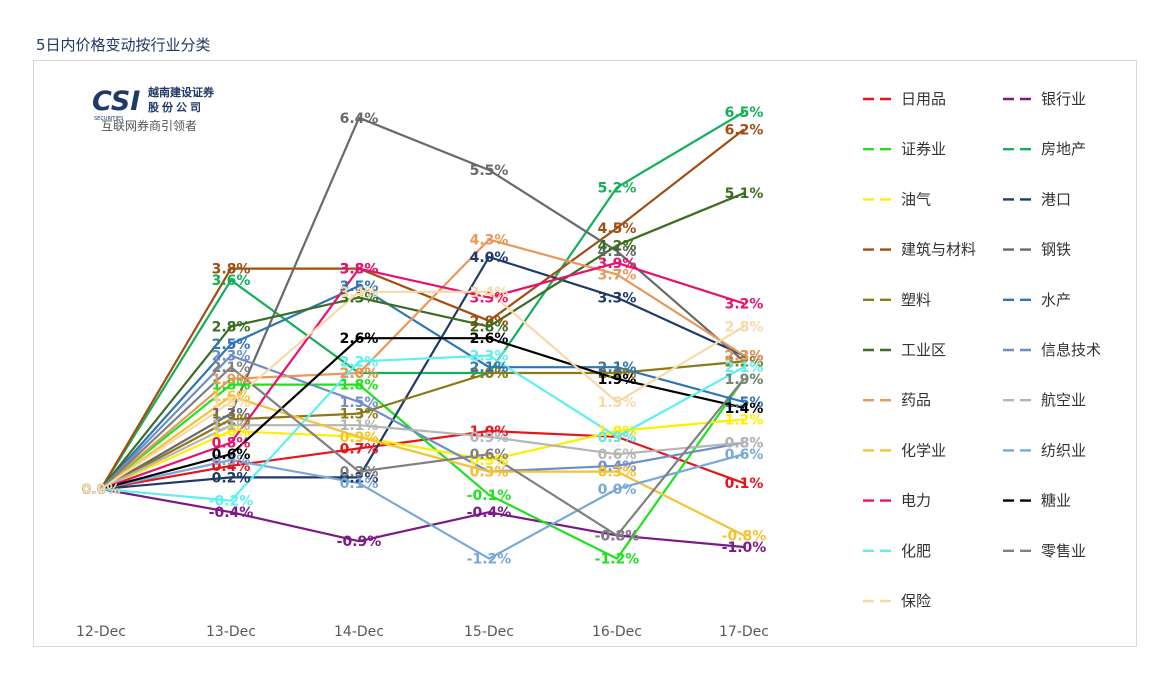  Describe the element at coordinates (231, 368) in the screenshot. I see `data-label: 2.1%` at that location.